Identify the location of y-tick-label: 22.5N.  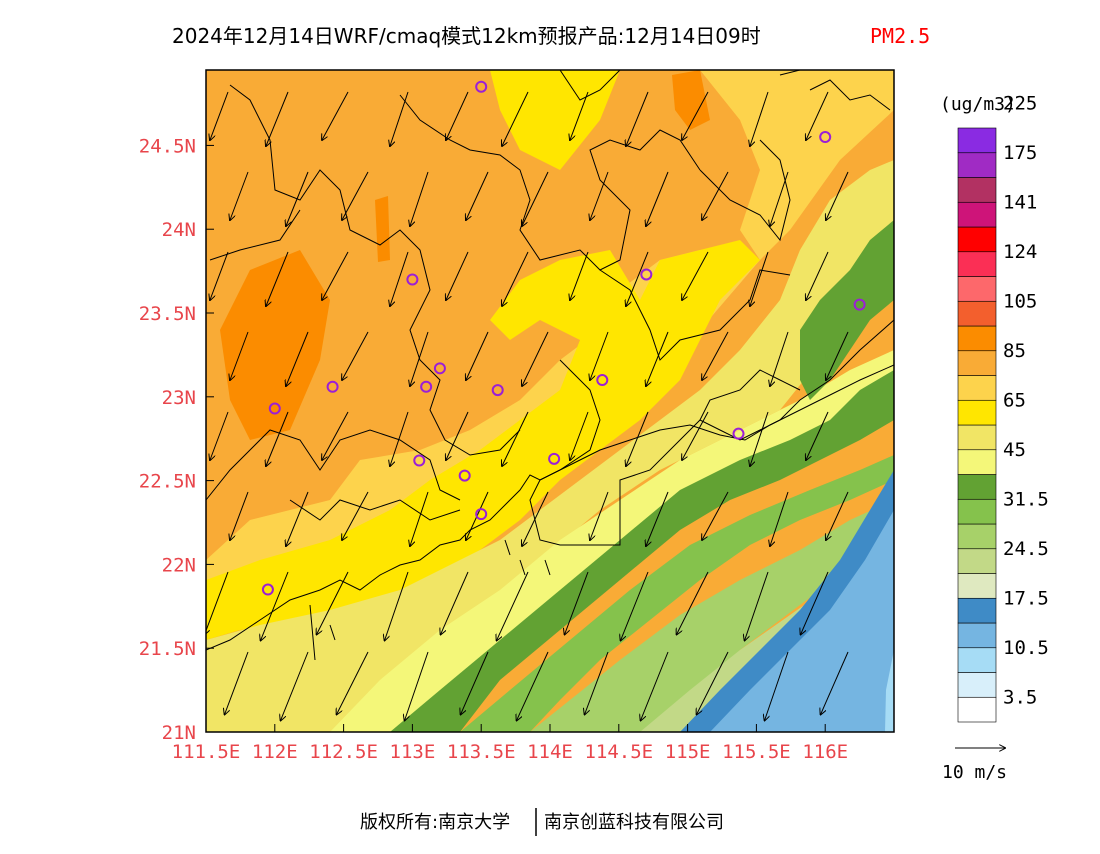
(167, 482).